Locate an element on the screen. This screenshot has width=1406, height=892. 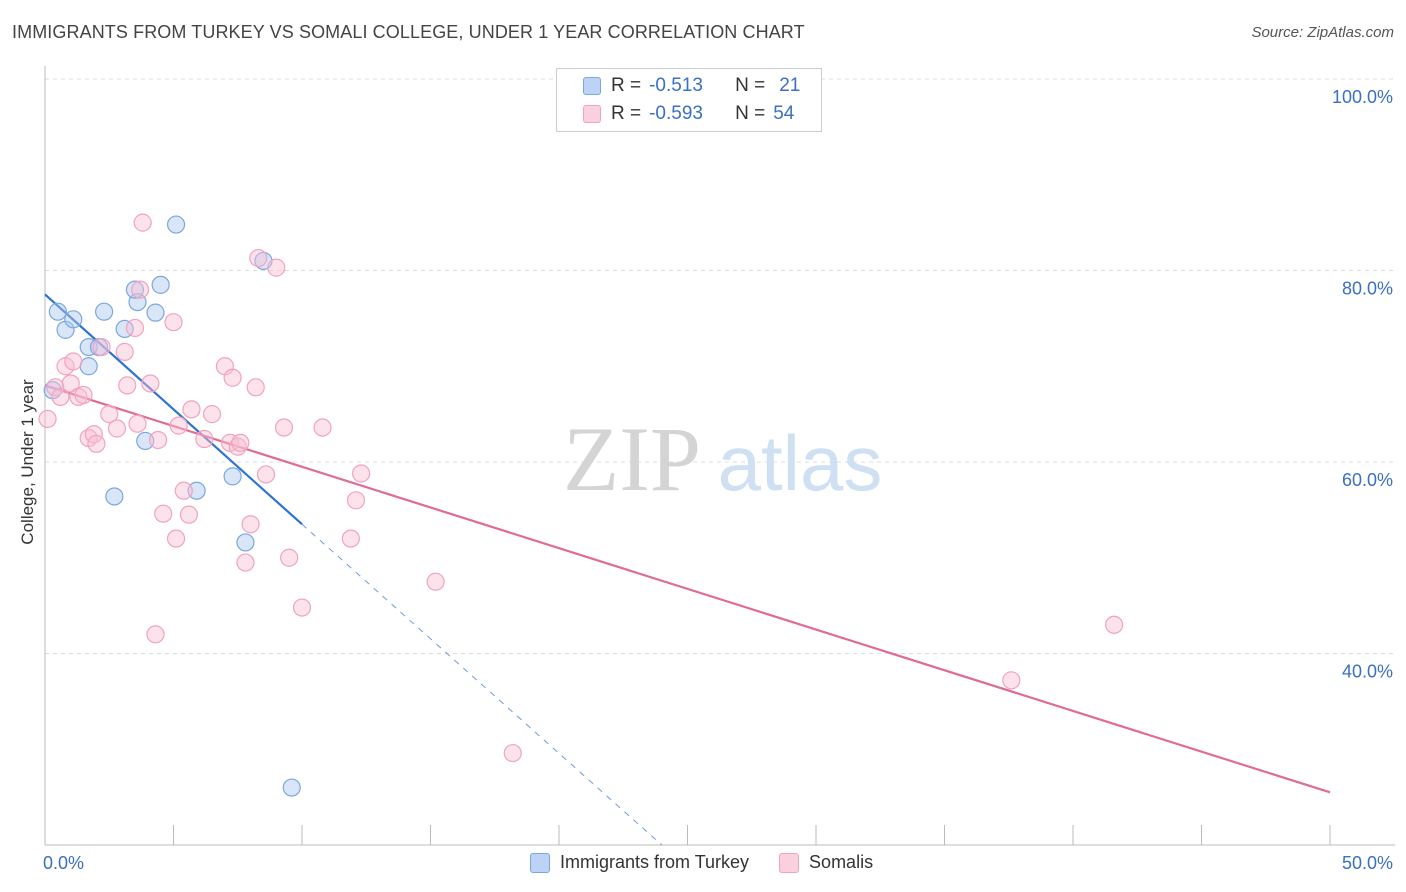
legend-r-value: -0.593 is located at coordinates (676, 113).